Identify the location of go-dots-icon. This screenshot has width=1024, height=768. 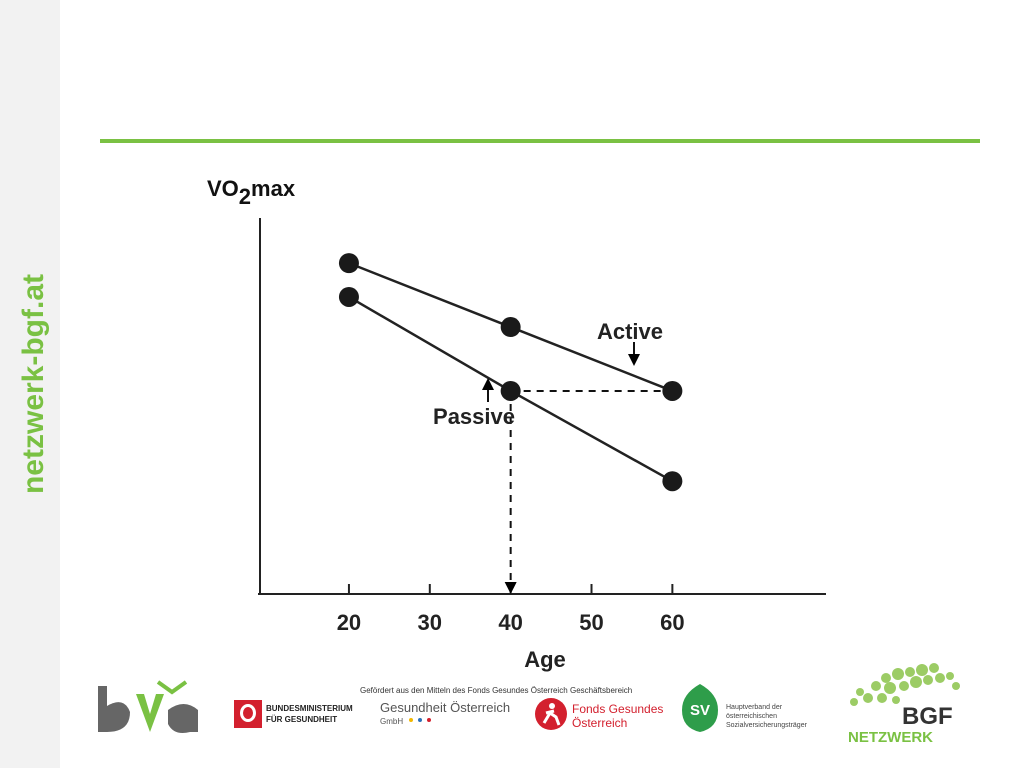
(420, 720).